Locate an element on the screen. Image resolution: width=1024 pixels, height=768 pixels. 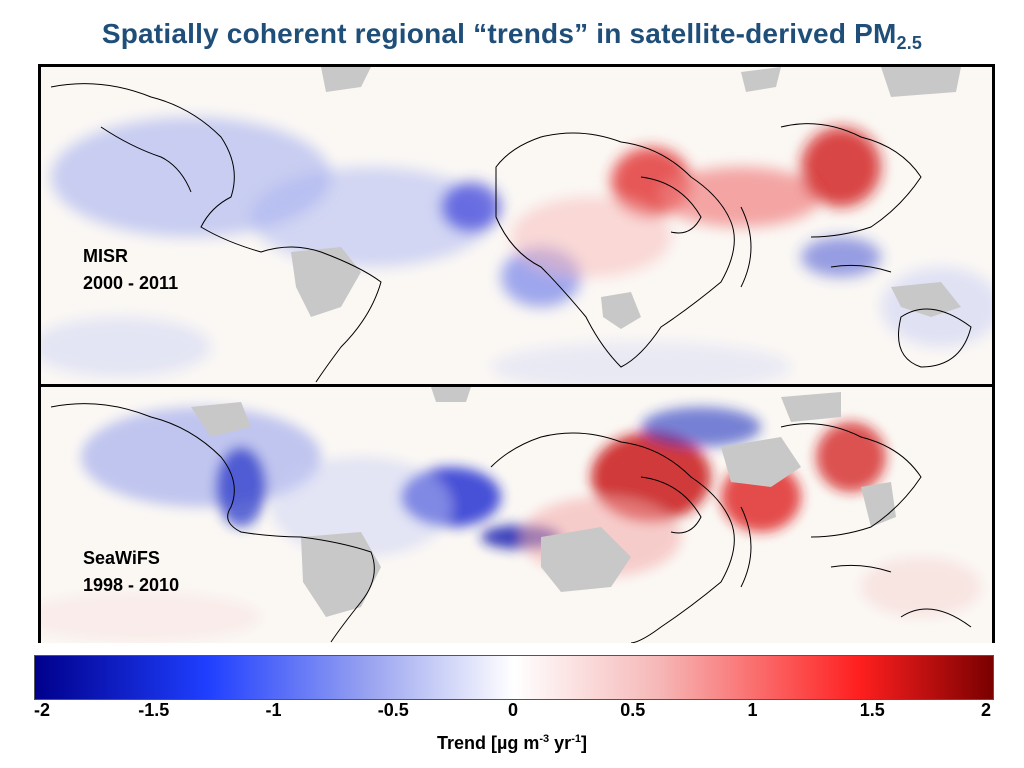
colorbar-ticks: -2 -1.5 -1 -0.5 0 0.5 1 1.5 2 is located at coordinates (512, 715).